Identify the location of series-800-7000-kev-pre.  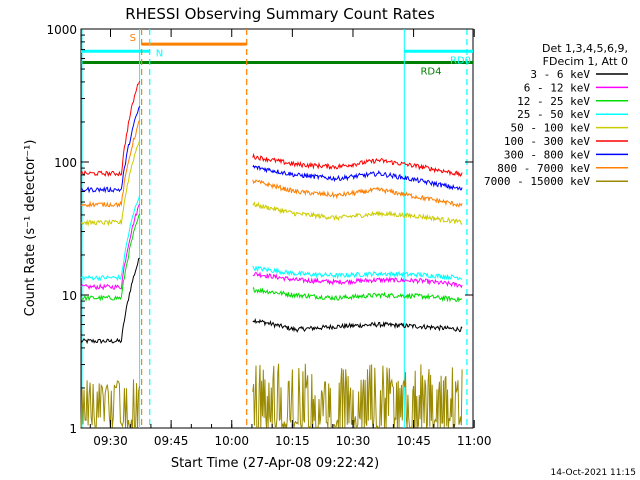
(110, 164).